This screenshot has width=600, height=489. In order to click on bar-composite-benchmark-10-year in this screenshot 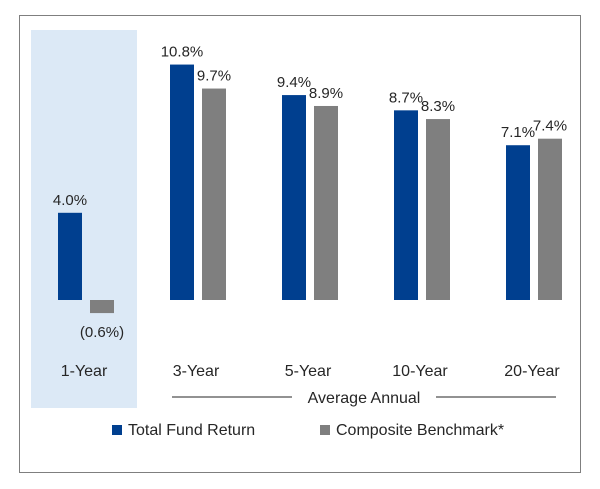, I will do `click(438, 209)`.